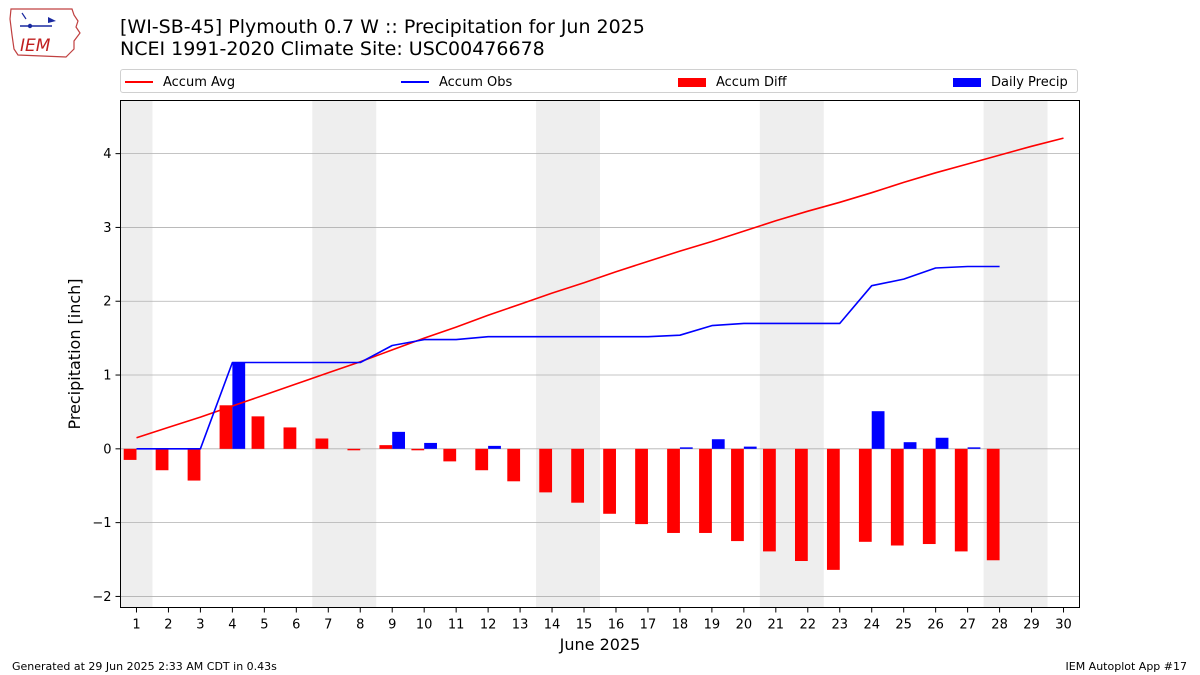 This screenshot has height=675, width=1200. What do you see at coordinates (232, 625) in the screenshot?
I see `x-tick-label: 4` at bounding box center [232, 625].